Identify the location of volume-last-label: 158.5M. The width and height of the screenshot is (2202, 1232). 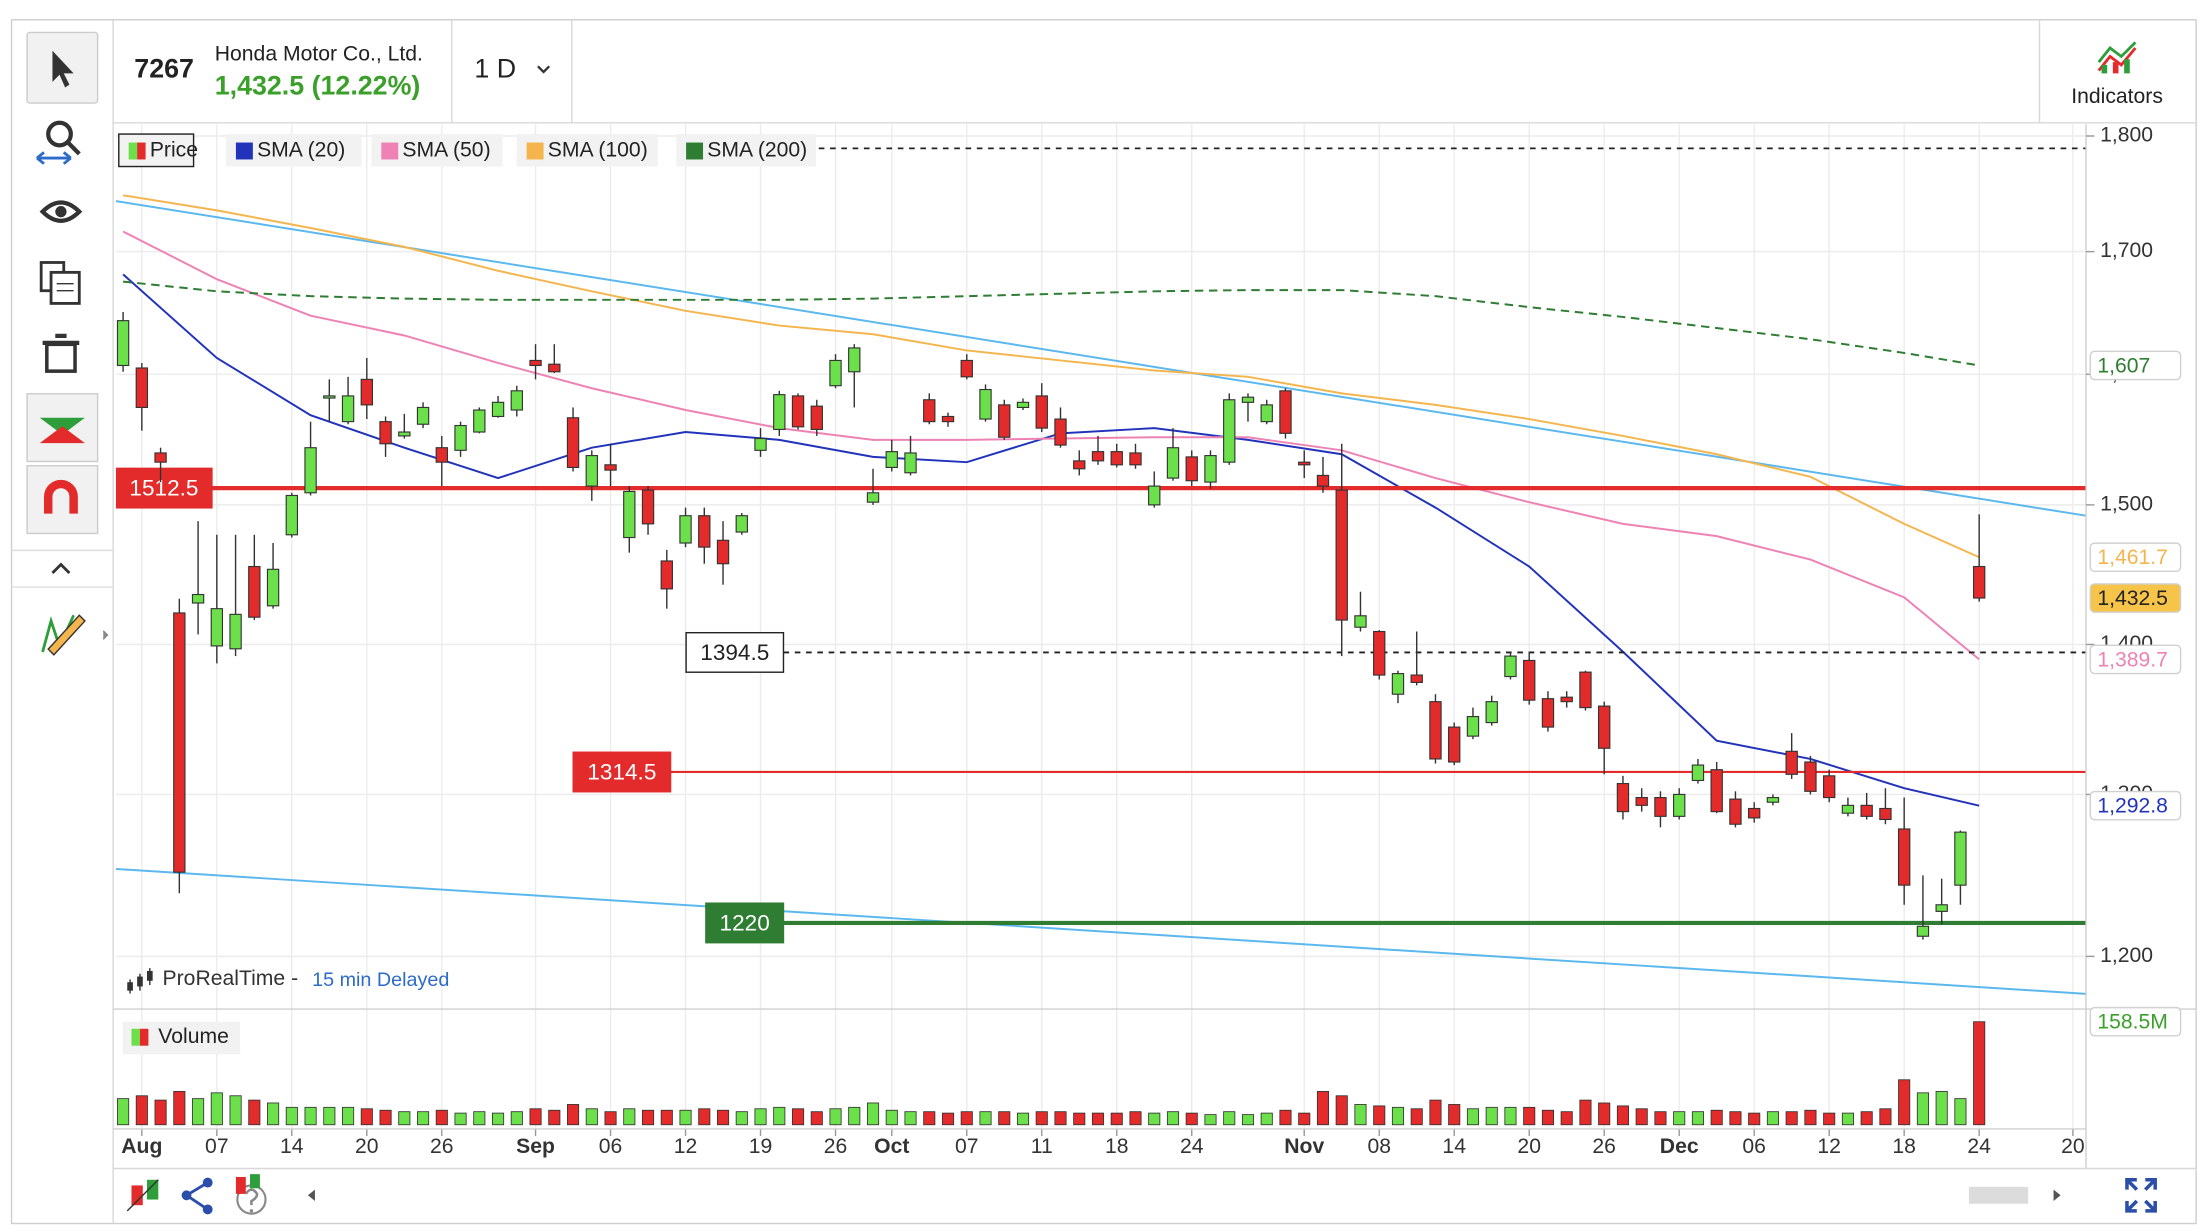
(2132, 1022).